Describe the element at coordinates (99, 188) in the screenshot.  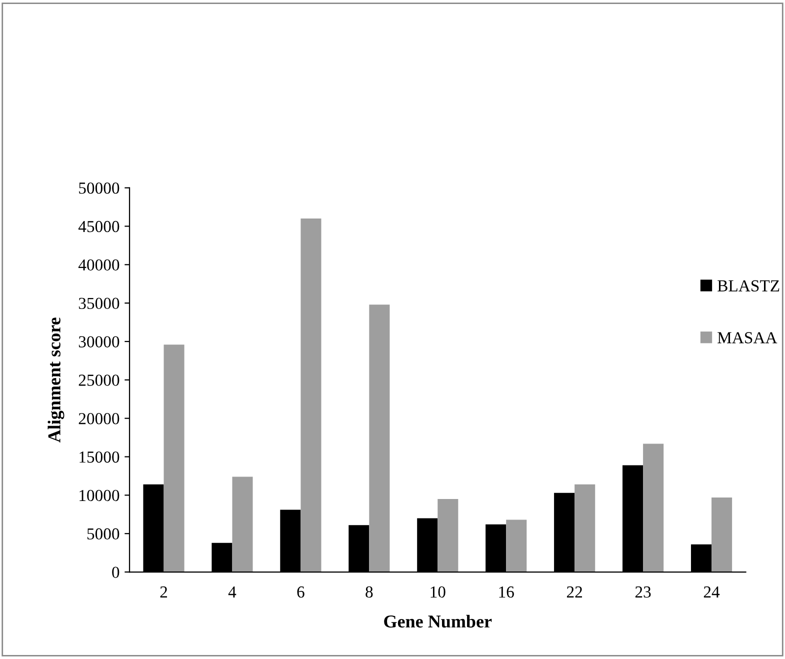
I see `y-tick-label: 50000` at that location.